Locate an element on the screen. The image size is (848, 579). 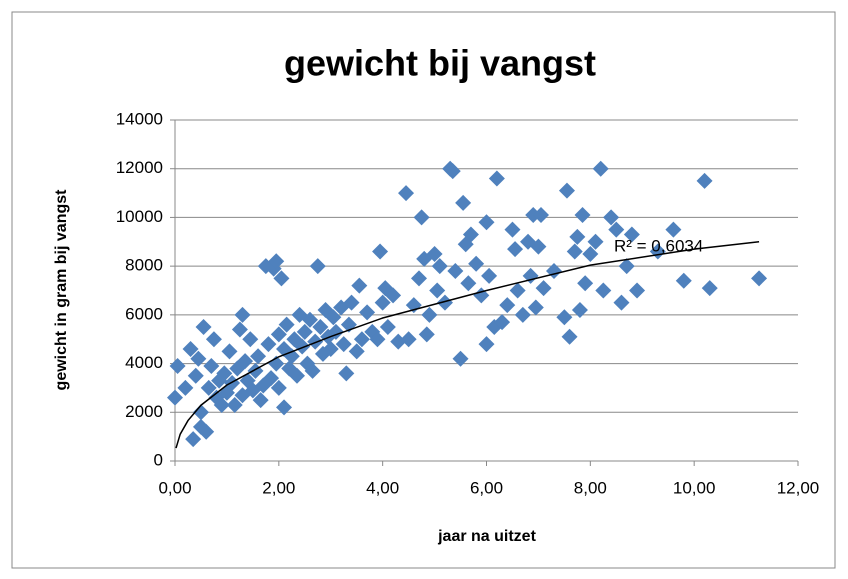
x-axis-label: jaar na uitzet is located at coordinates (486, 536).